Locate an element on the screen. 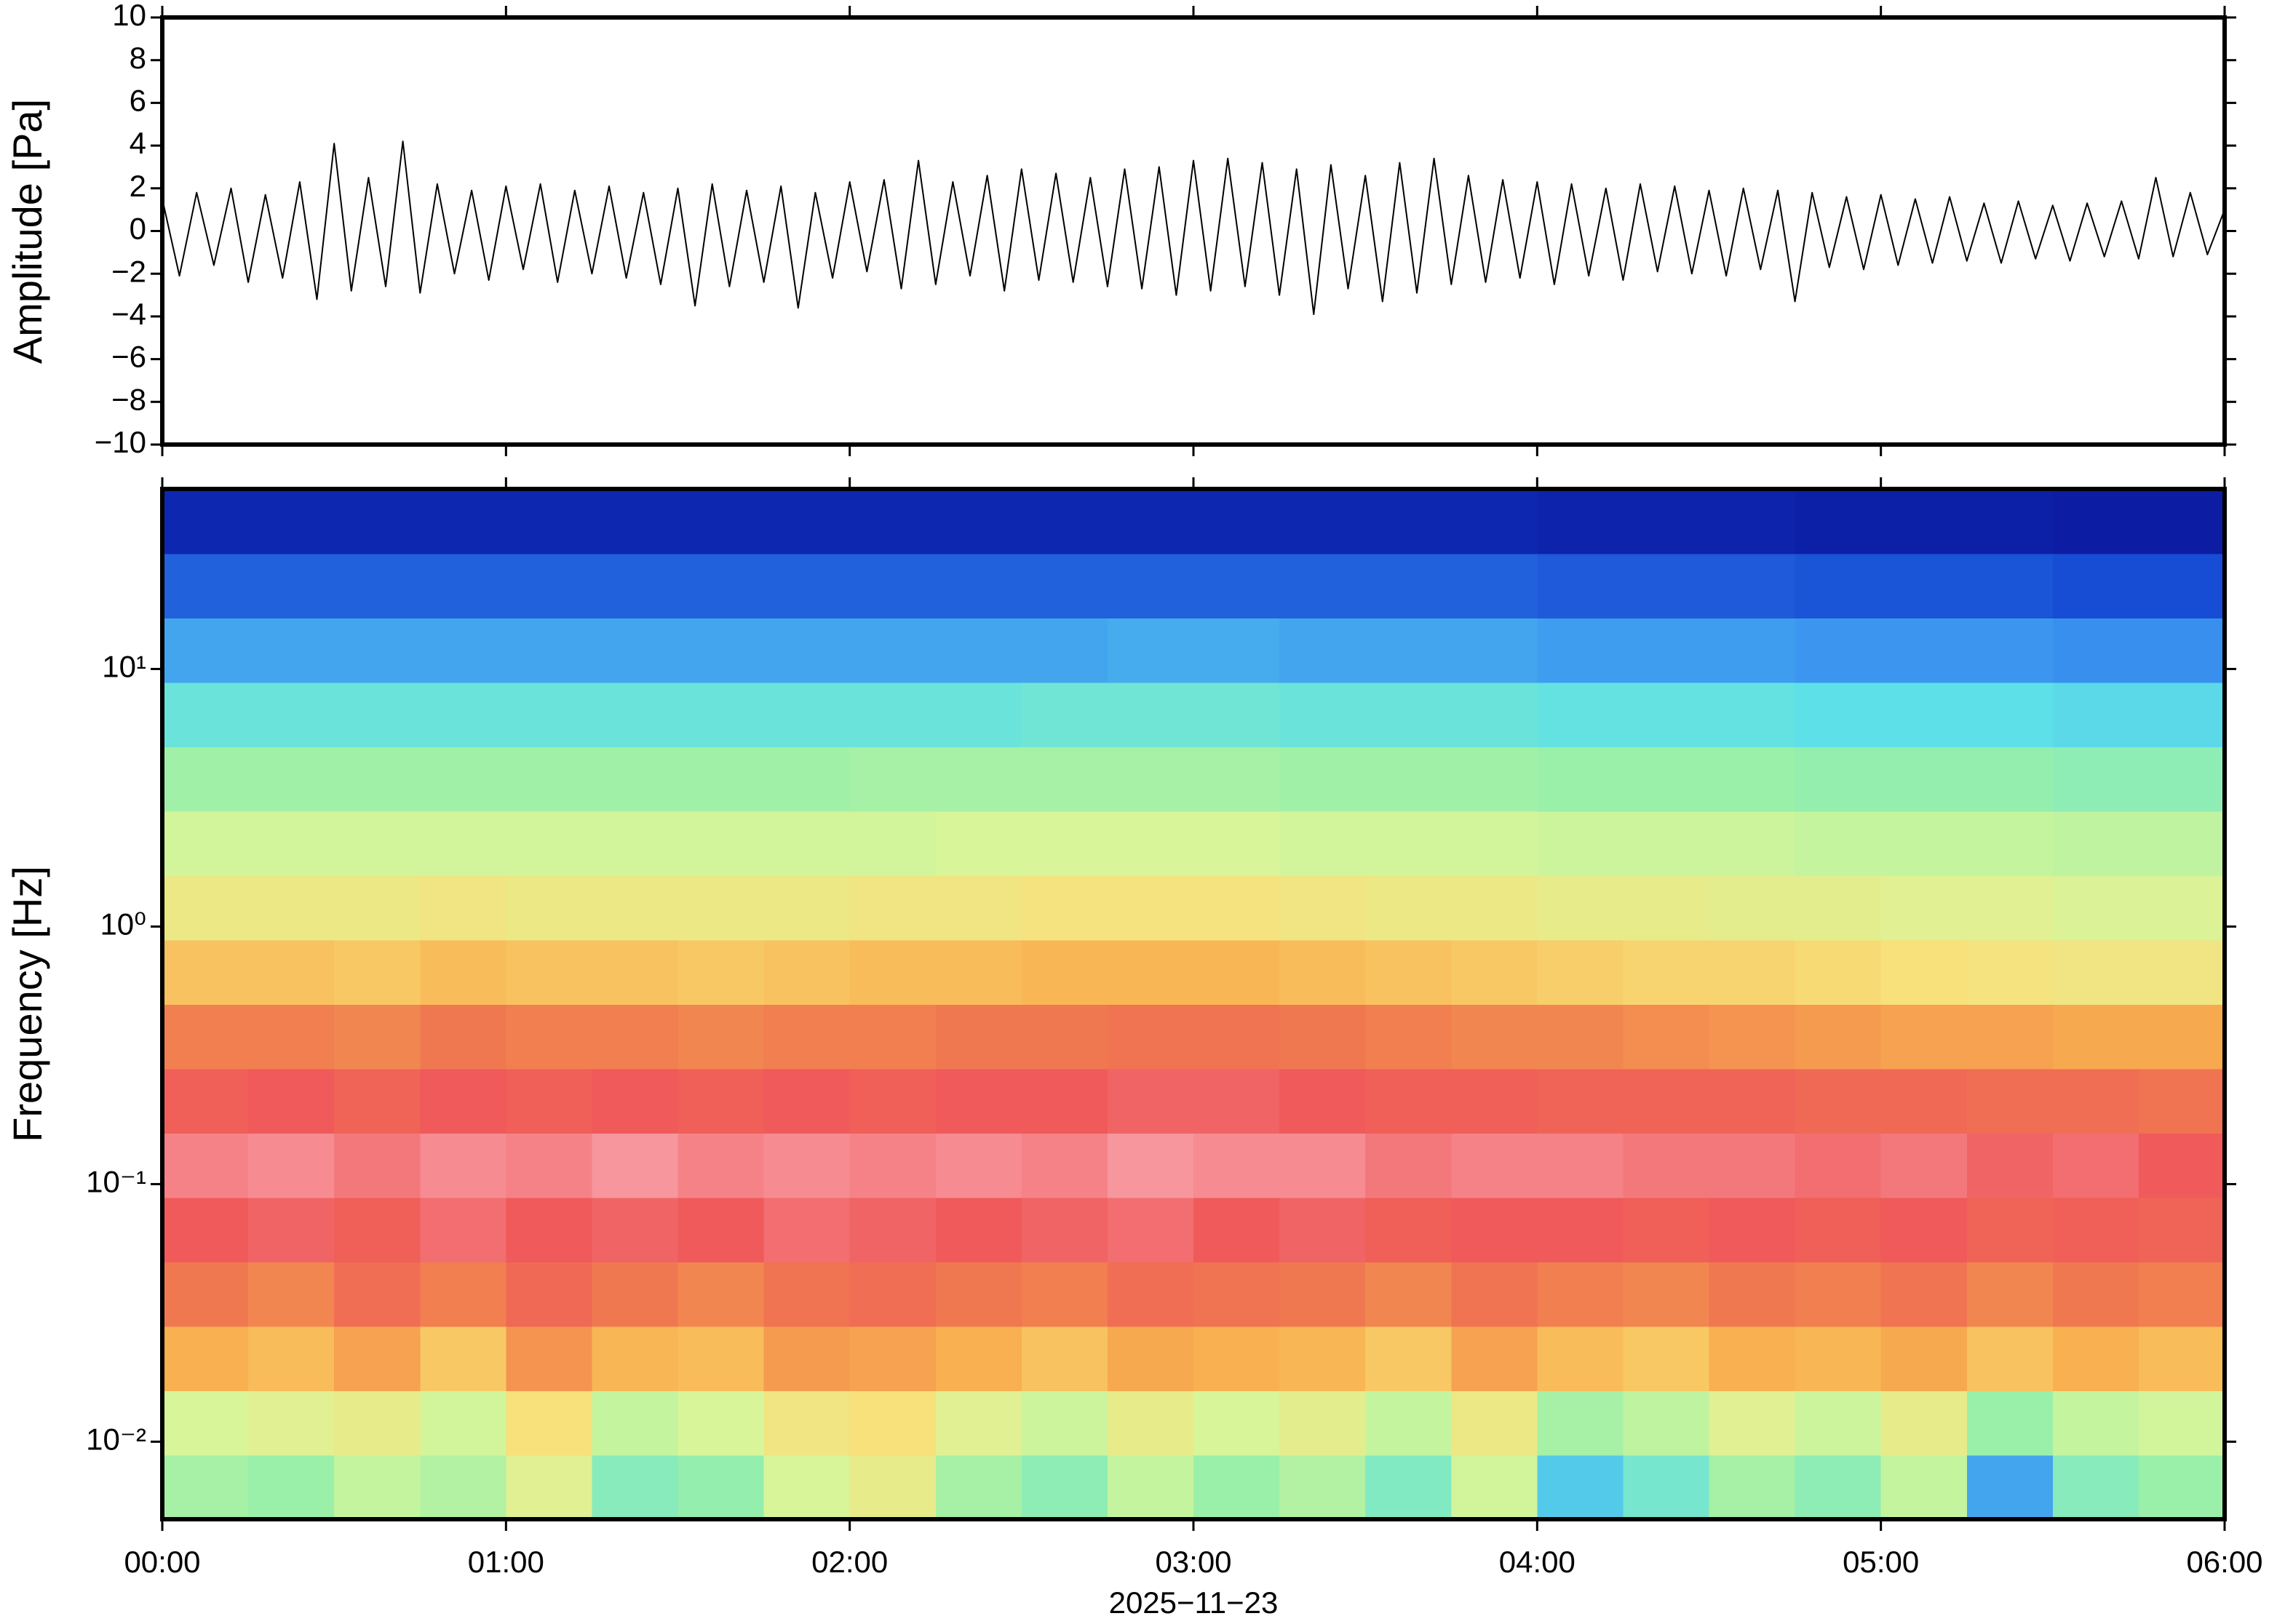 This screenshot has height=1624, width=2269. y-tick-label: −6 is located at coordinates (128, 357).